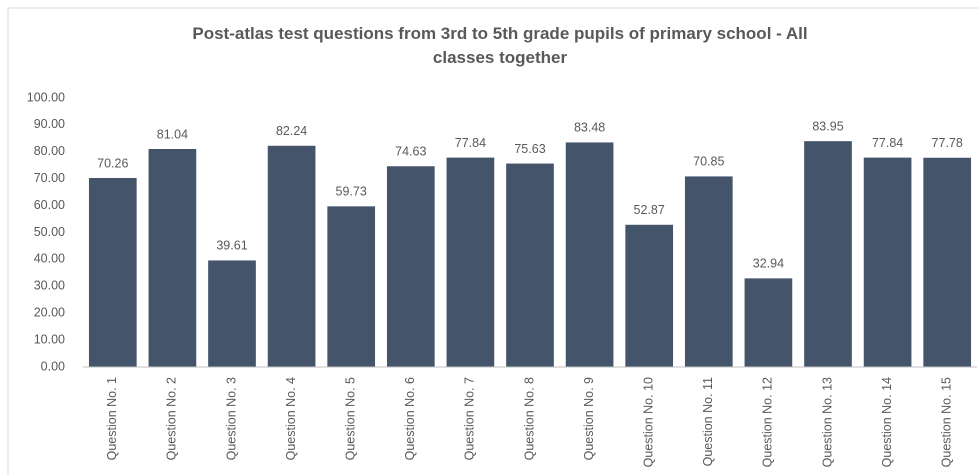  Describe the element at coordinates (470, 418) in the screenshot. I see `x-tick-label: Question No. 7` at that location.